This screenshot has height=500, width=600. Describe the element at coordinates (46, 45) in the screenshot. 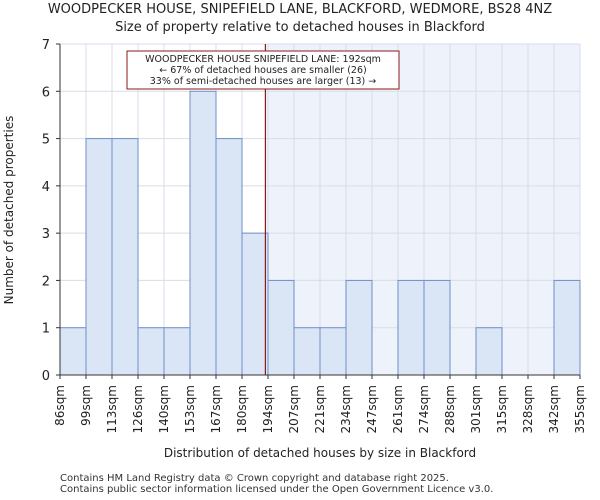

I see `y-tick-label: 7` at that location.